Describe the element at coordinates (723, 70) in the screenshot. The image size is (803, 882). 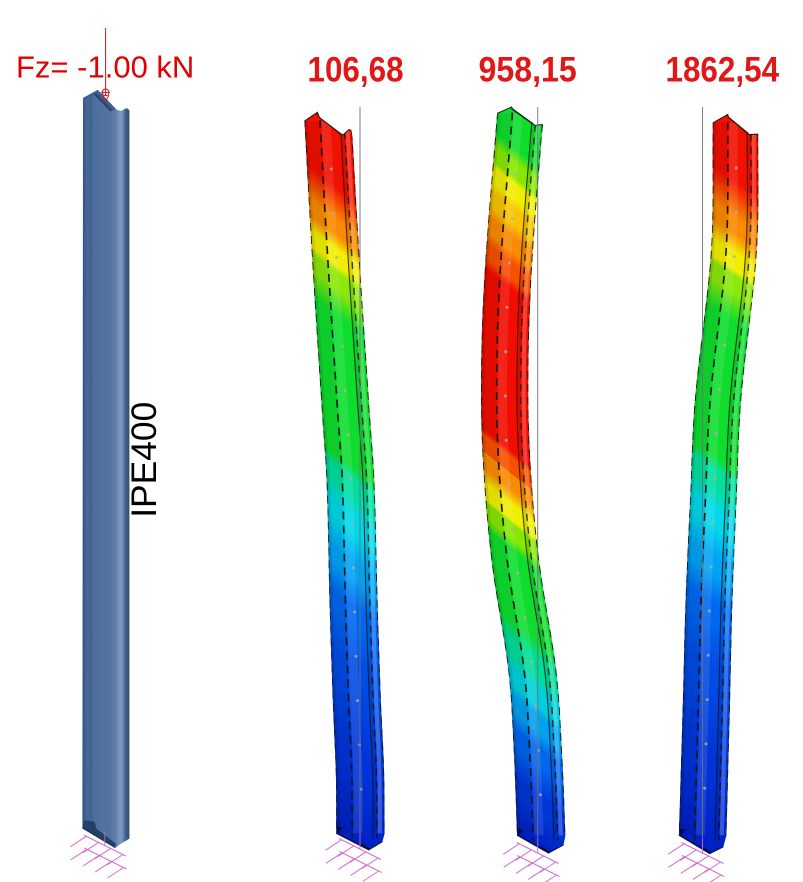
I see `svg-text: 1862,54` at that location.